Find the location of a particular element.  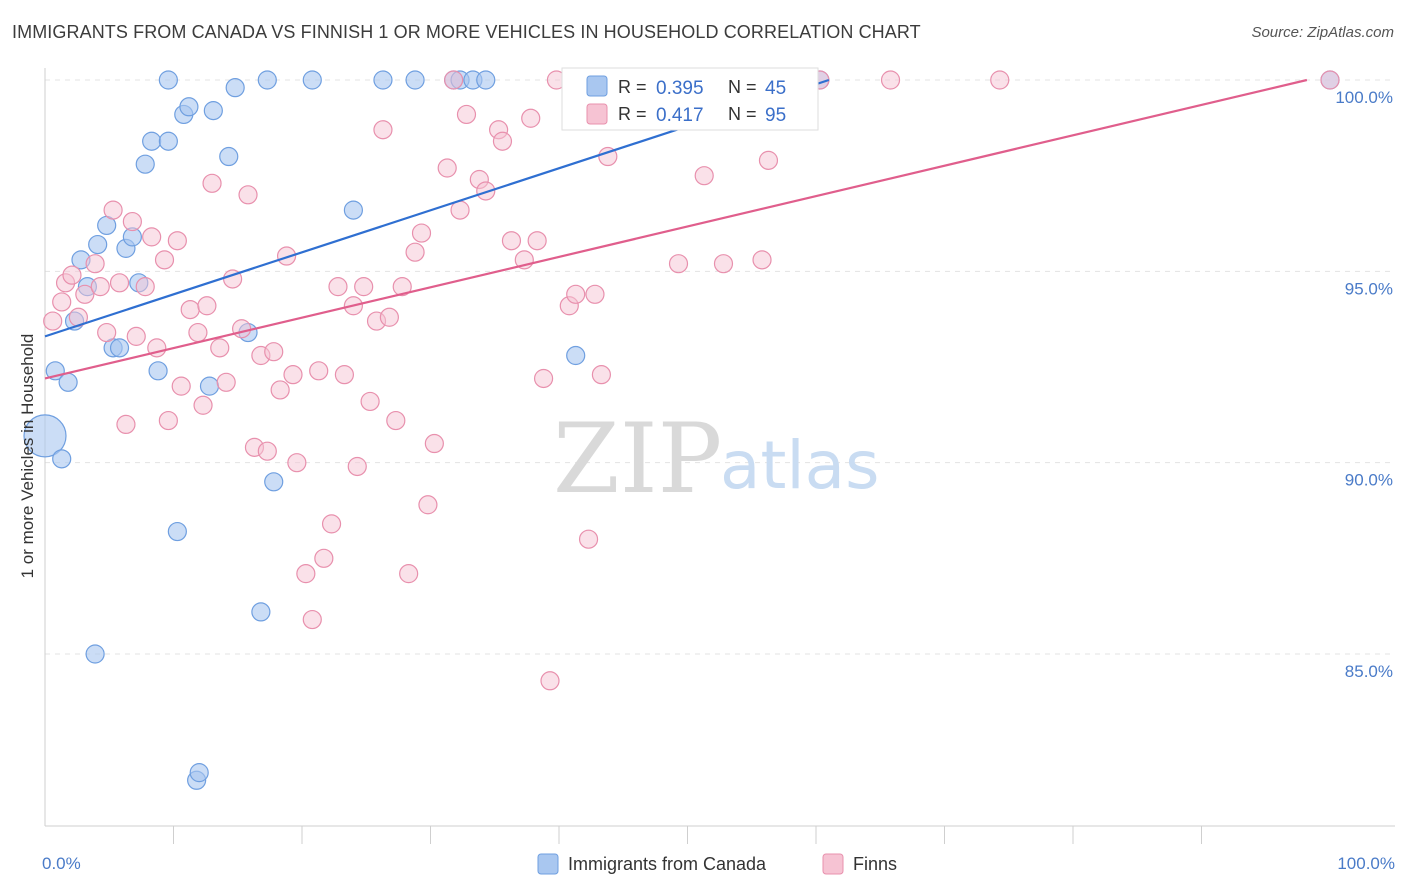

watermark-zip: ZIP is located at coordinates (637, 459).